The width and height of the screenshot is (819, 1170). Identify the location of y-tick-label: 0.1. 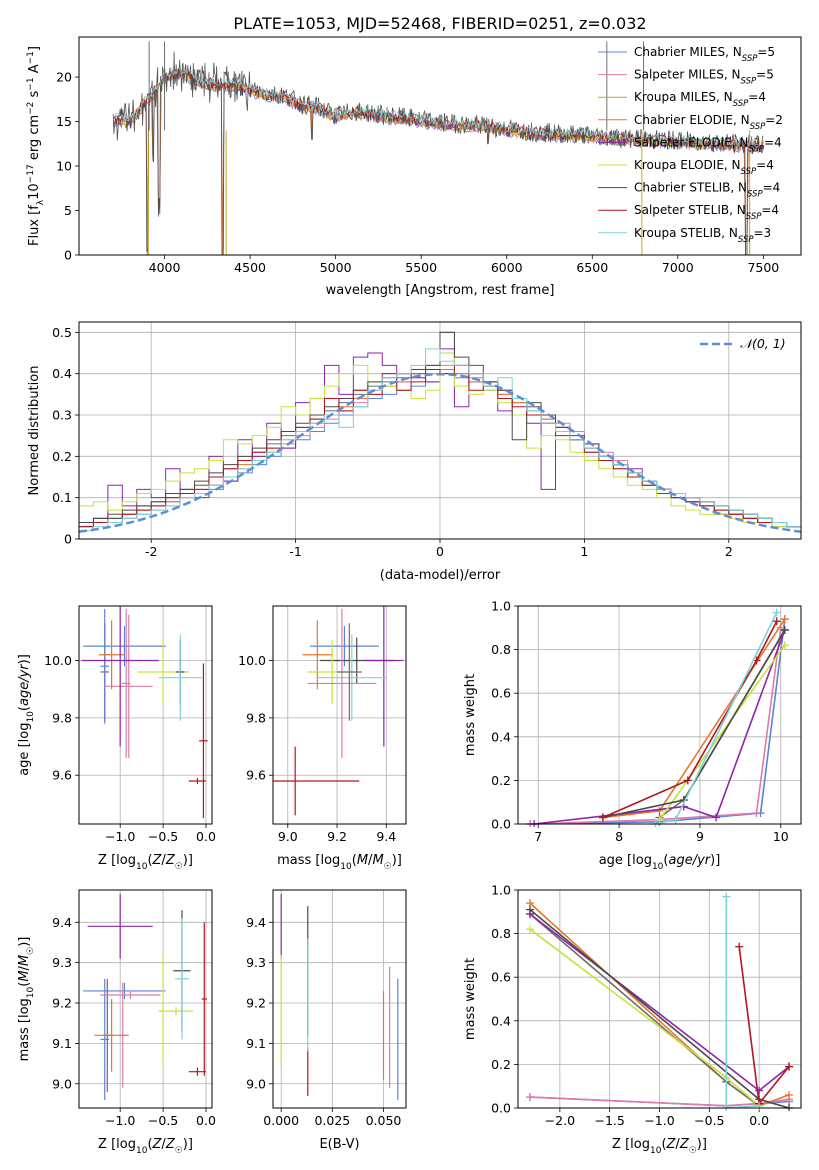
(62, 497).